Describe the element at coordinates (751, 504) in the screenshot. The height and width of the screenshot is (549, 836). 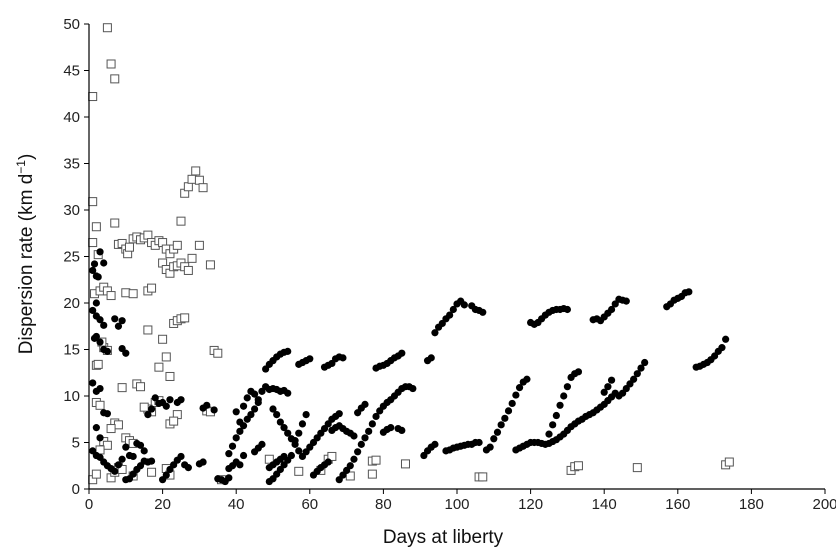
I see `x-tick-label: 180` at that location.